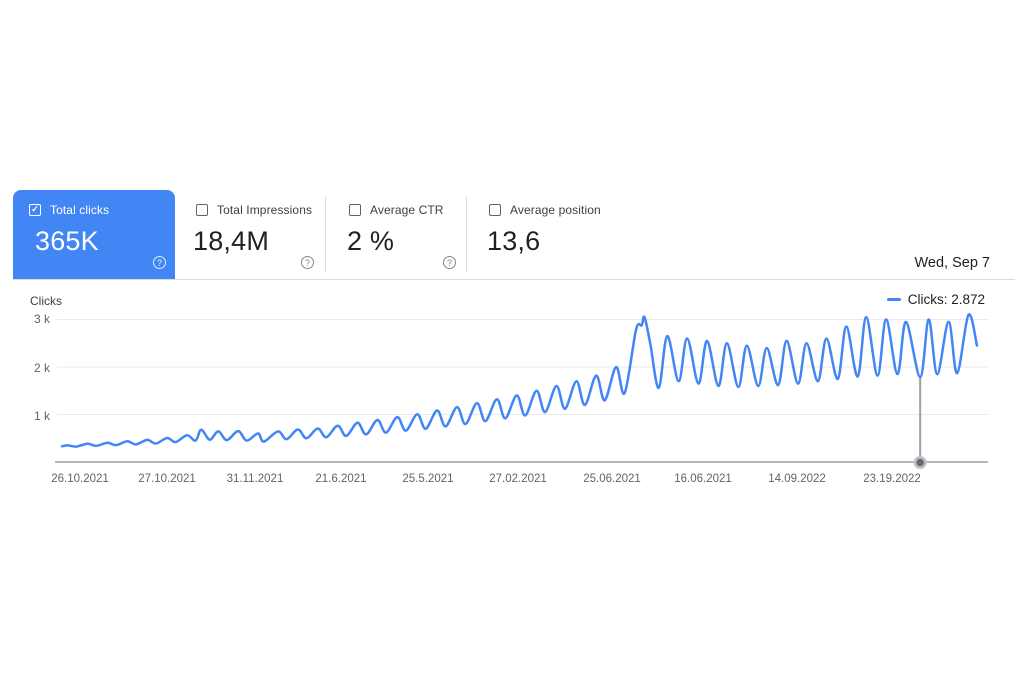  What do you see at coordinates (46, 301) in the screenshot?
I see `y-axis-title: Clicks` at bounding box center [46, 301].